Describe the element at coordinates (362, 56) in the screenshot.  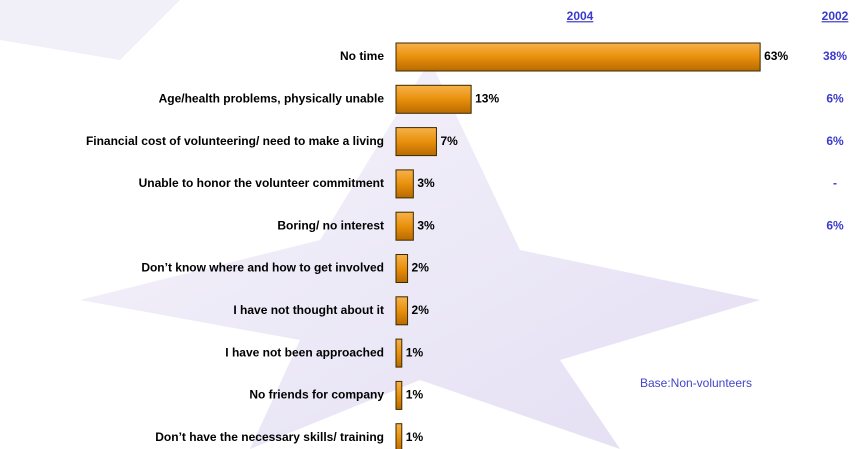
I see `category-label: No time` at that location.